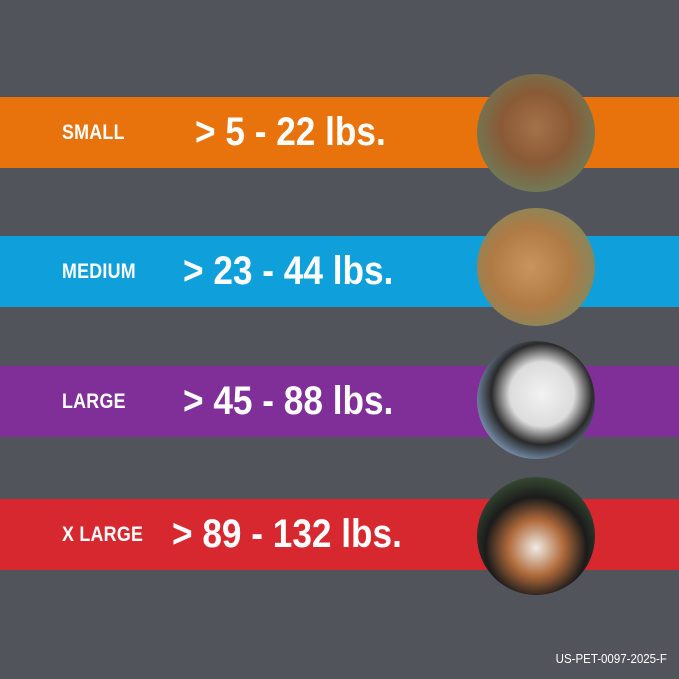 This screenshot has height=679, width=679. Describe the element at coordinates (536, 400) in the screenshot. I see `dalmatian-dog-photo` at that location.